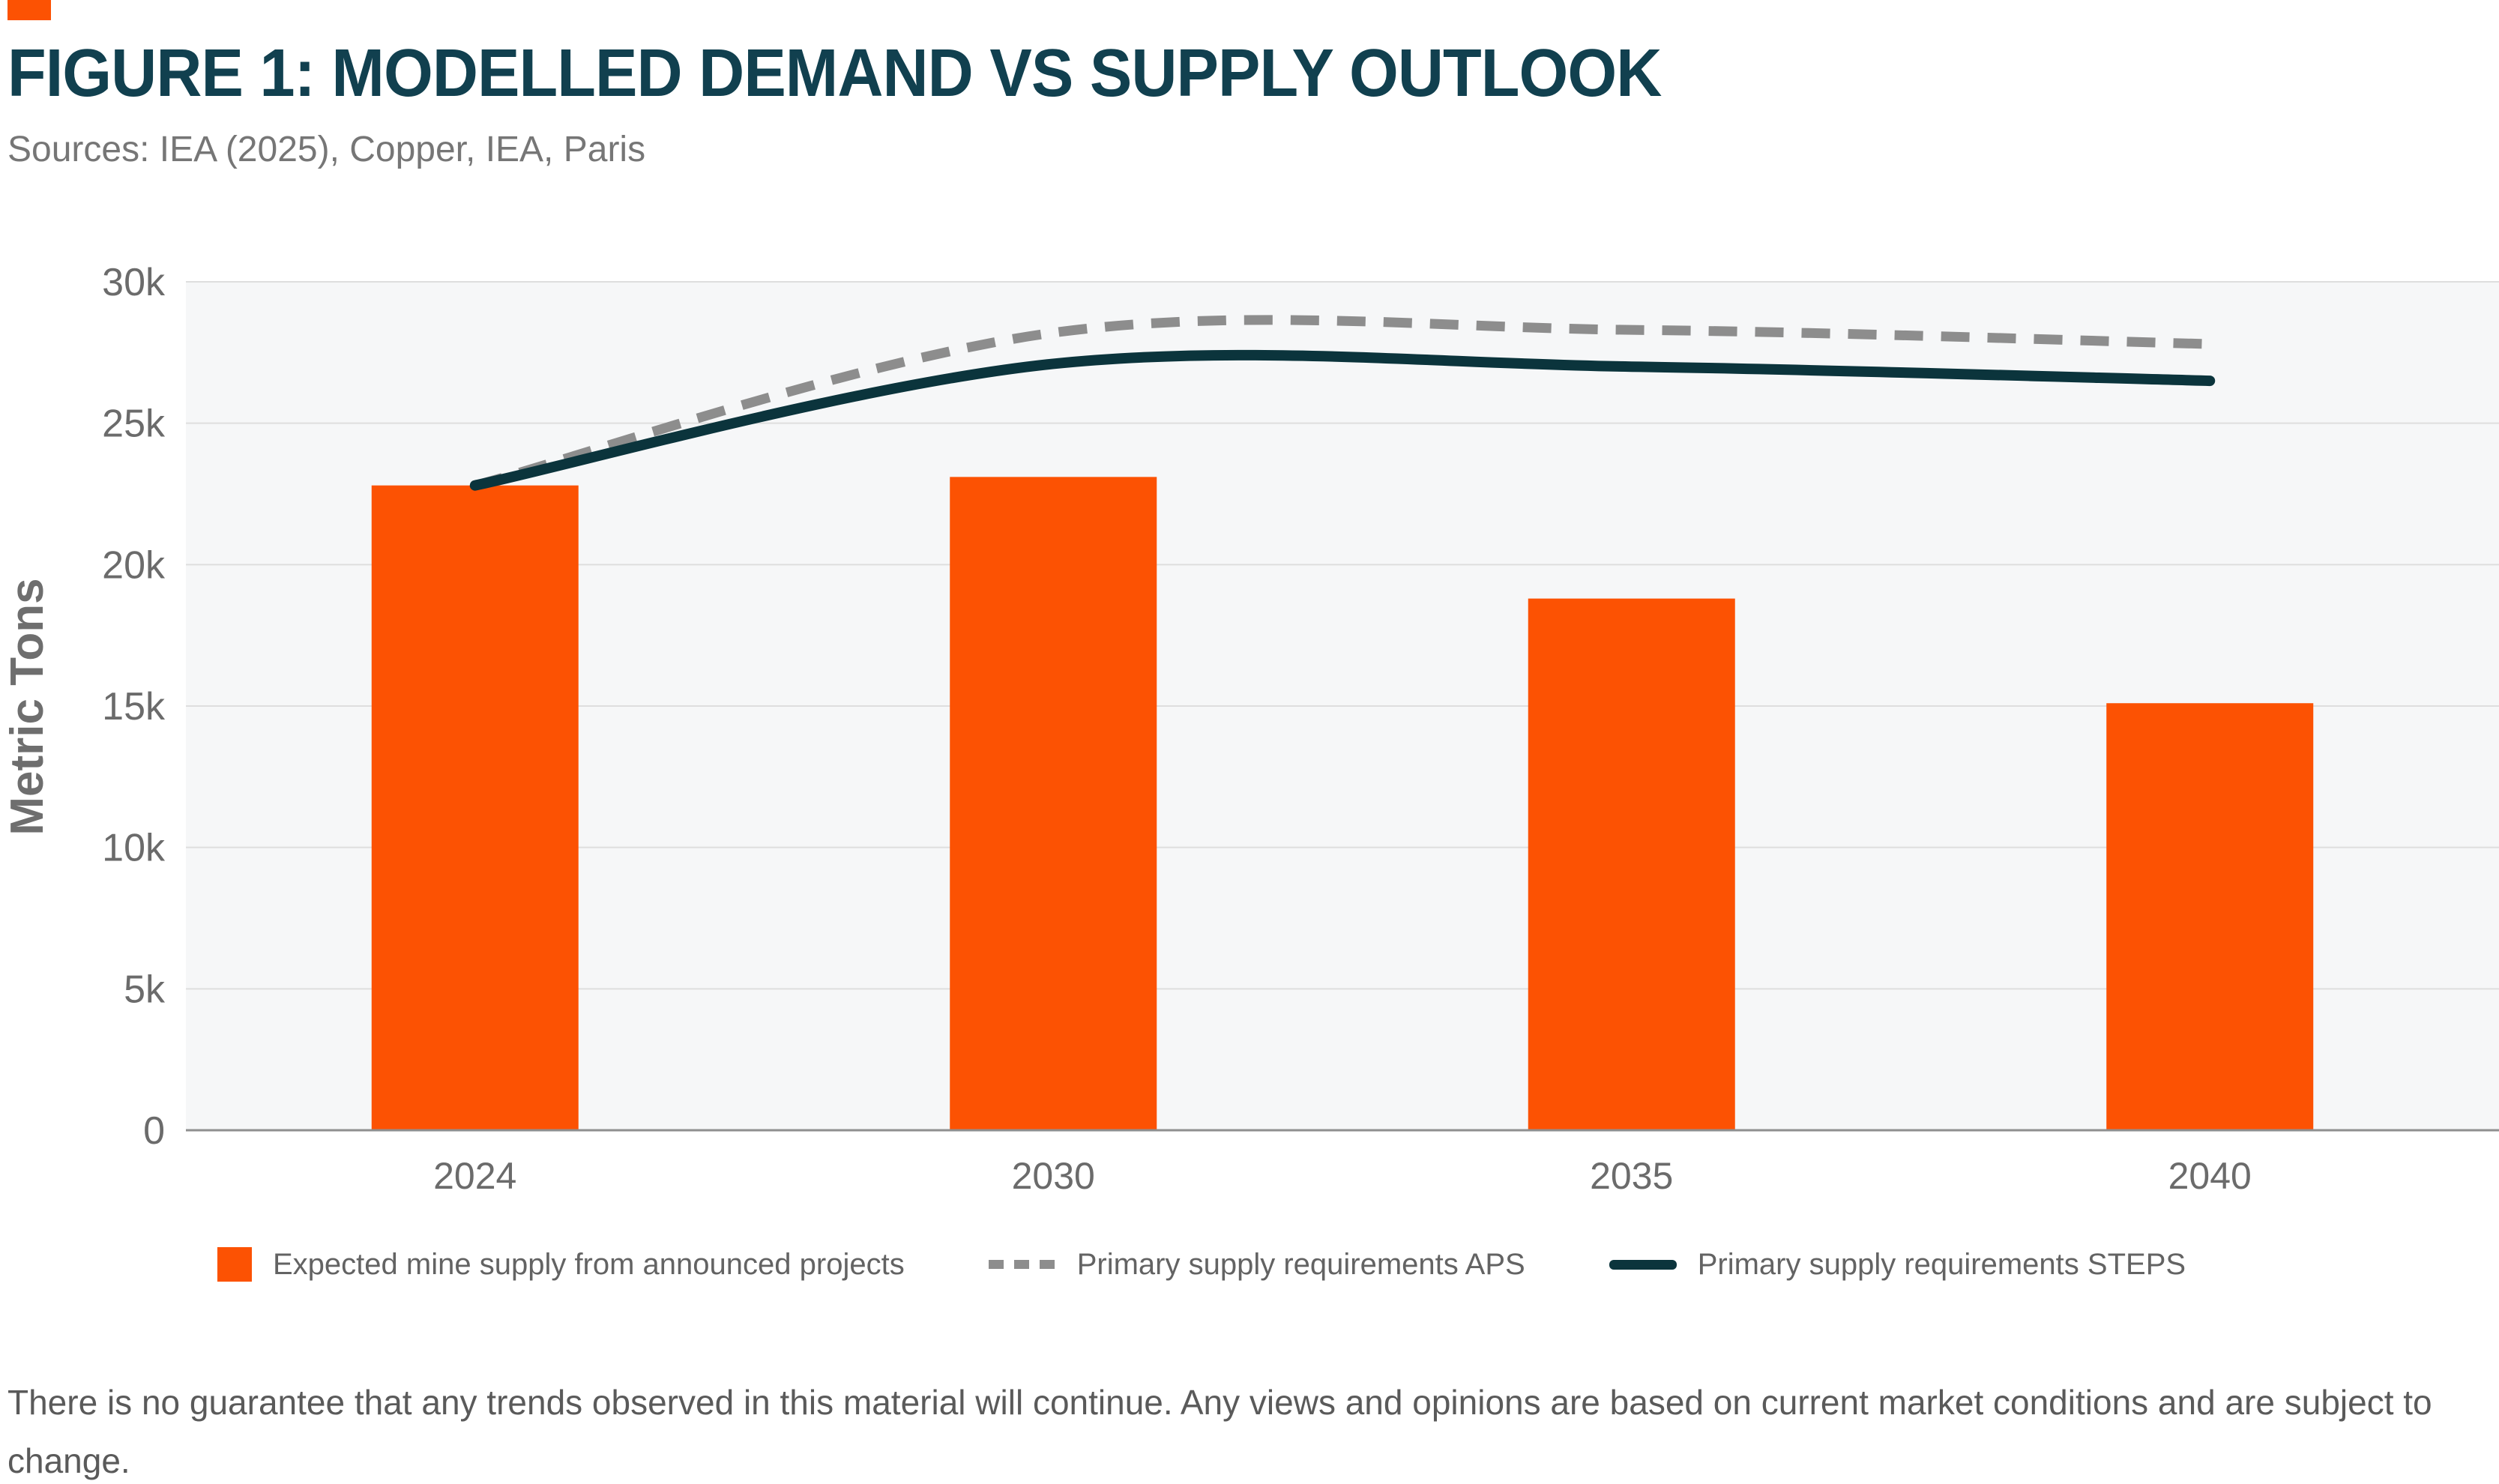 This screenshot has height=1484, width=2499. I want to click on y-axis-title: Metric Tons, so click(27, 707).